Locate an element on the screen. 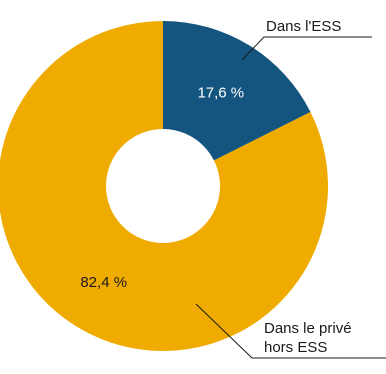  callout-prive-label-line2: hors ESS is located at coordinates (295, 347).